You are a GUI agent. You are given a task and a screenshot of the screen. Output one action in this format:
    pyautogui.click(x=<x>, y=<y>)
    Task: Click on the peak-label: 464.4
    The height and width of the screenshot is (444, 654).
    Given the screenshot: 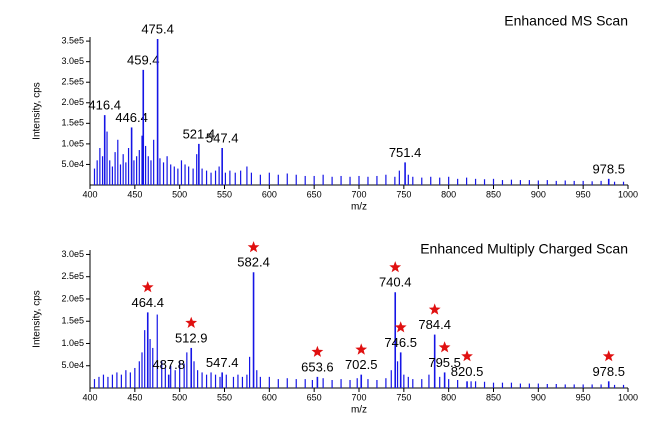 What is the action you would take?
    pyautogui.click(x=147, y=302)
    